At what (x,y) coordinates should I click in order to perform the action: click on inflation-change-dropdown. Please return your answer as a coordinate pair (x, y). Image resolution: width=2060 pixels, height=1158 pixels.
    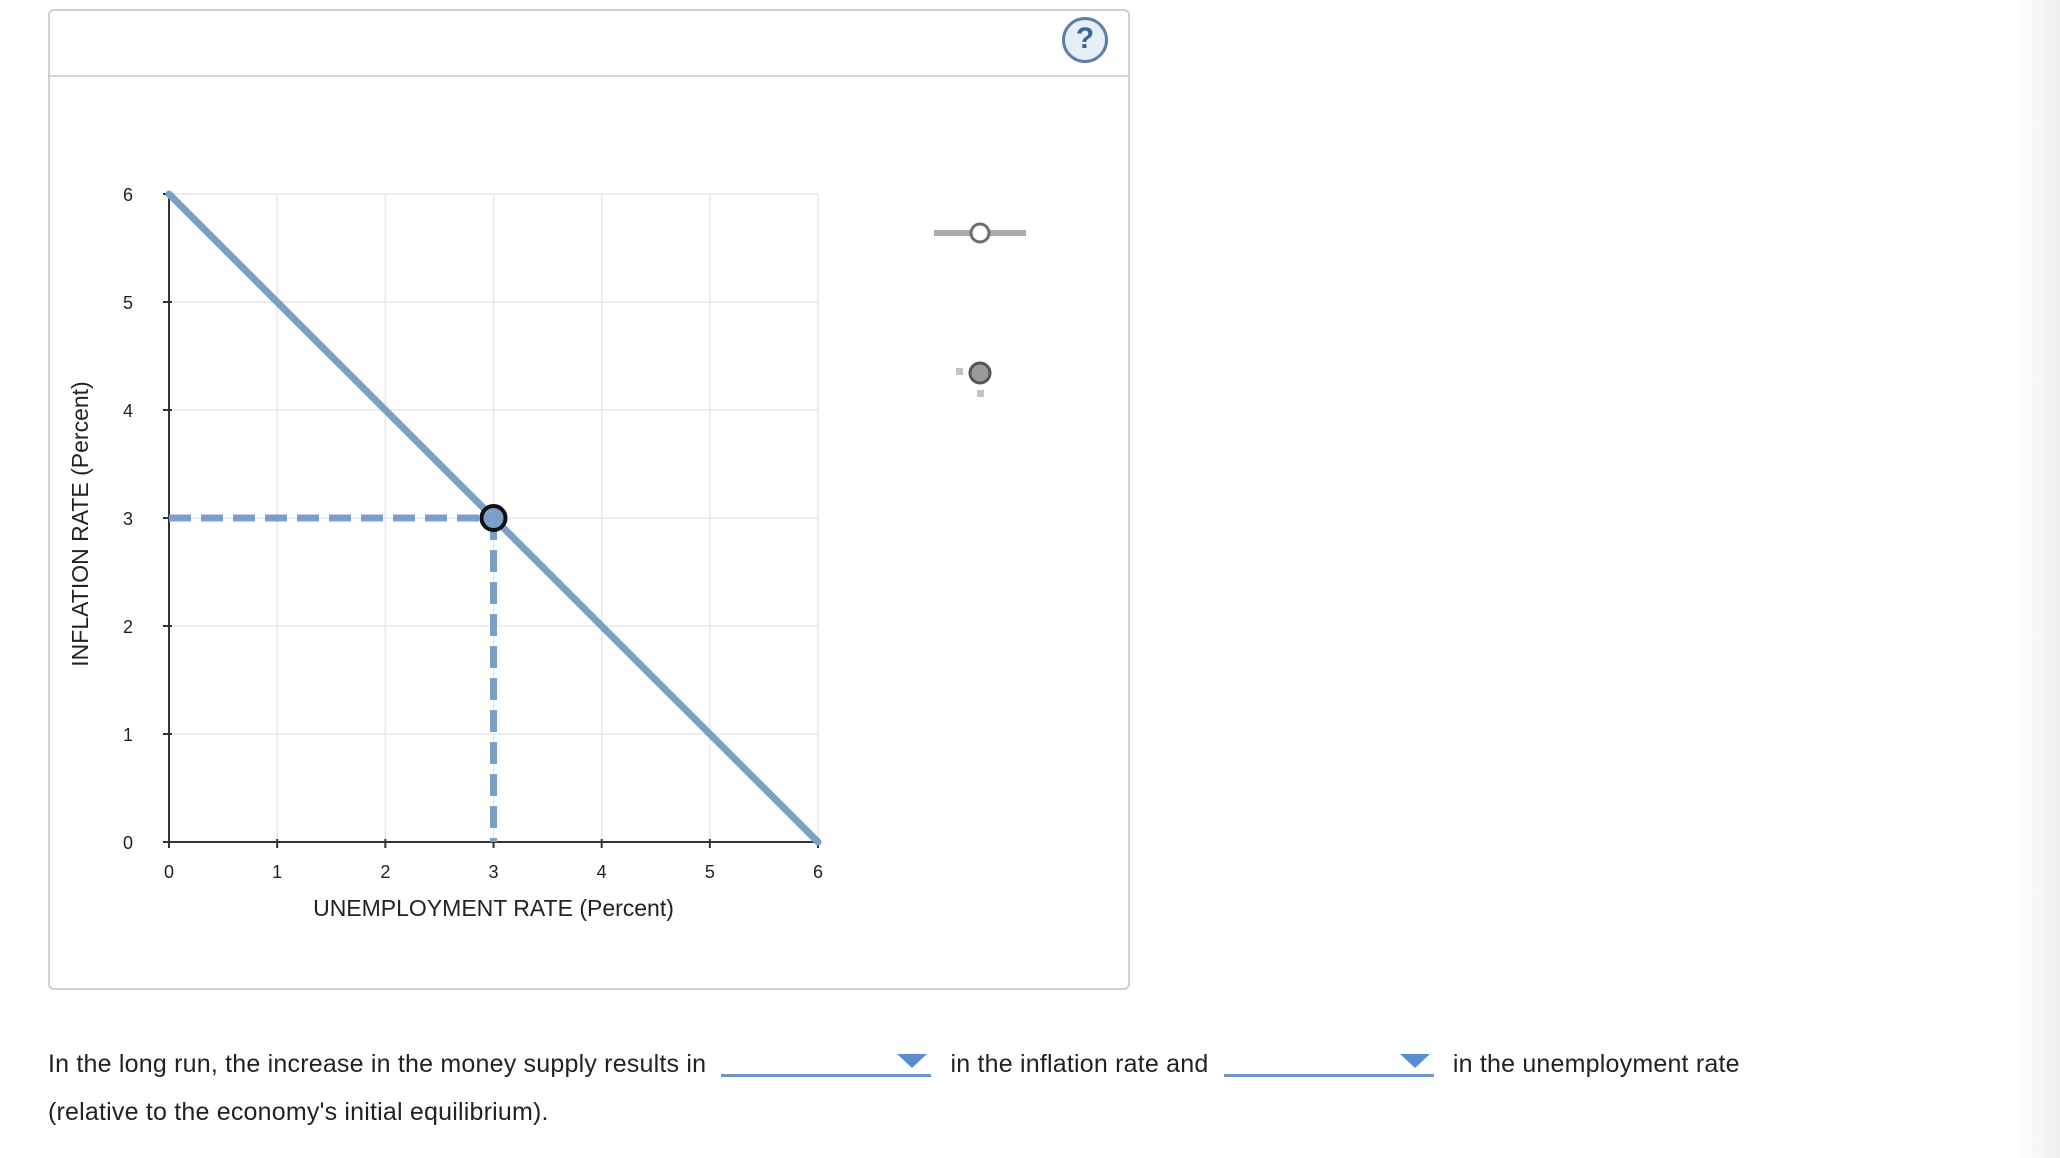
    Looking at the image, I should click on (826, 1059).